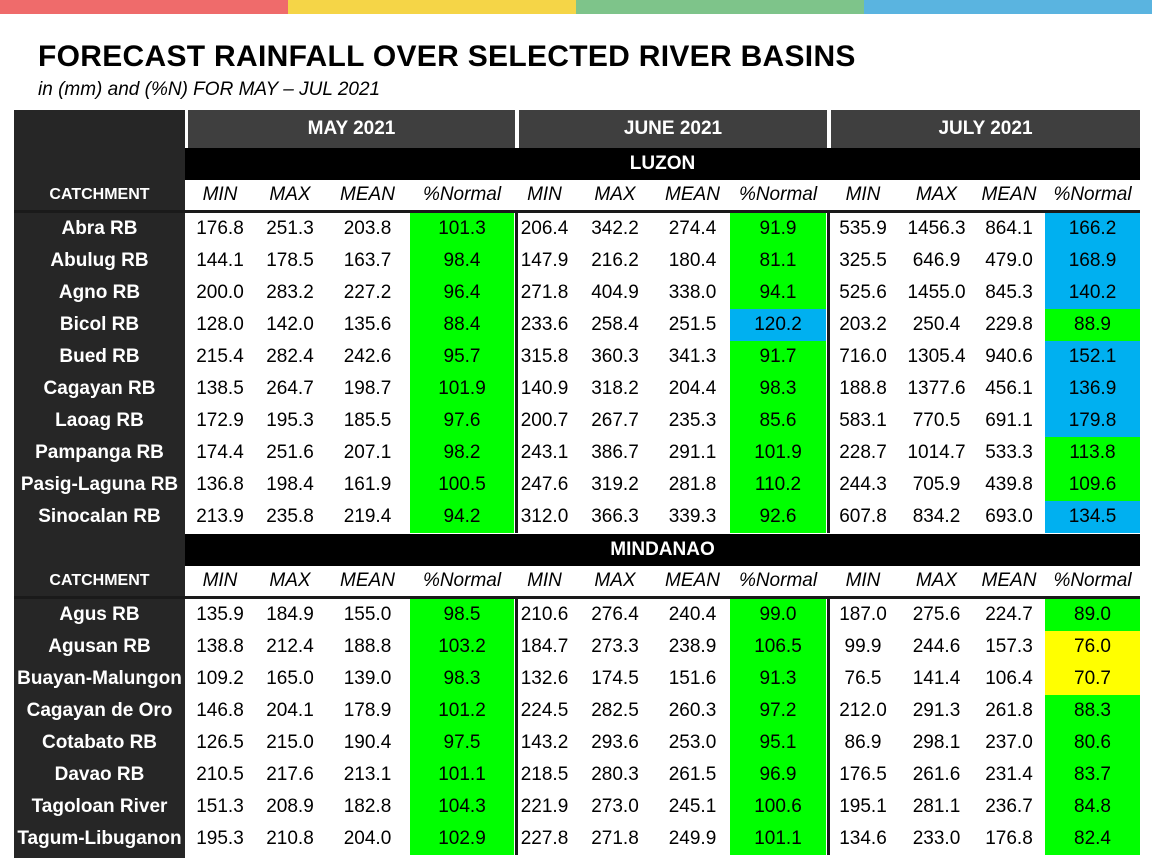  What do you see at coordinates (220, 614) in the screenshot?
I see `cell-may-min: 135.9` at bounding box center [220, 614].